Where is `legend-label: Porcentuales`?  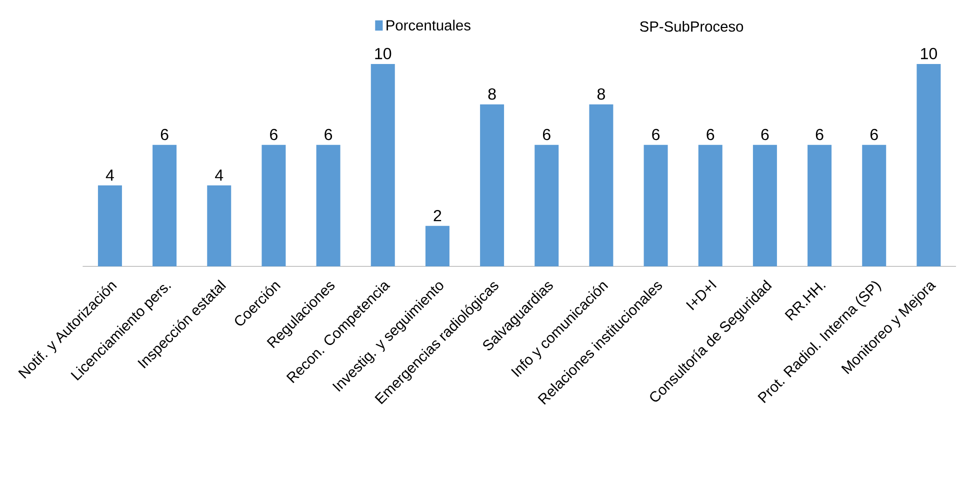
legend-label: Porcentuales is located at coordinates (428, 25).